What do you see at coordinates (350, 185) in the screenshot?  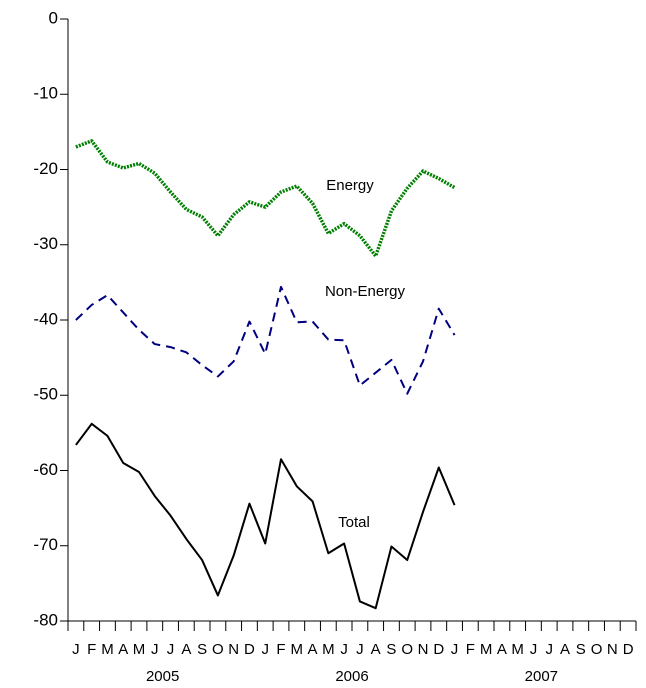 I see `series-label: Energy` at bounding box center [350, 185].